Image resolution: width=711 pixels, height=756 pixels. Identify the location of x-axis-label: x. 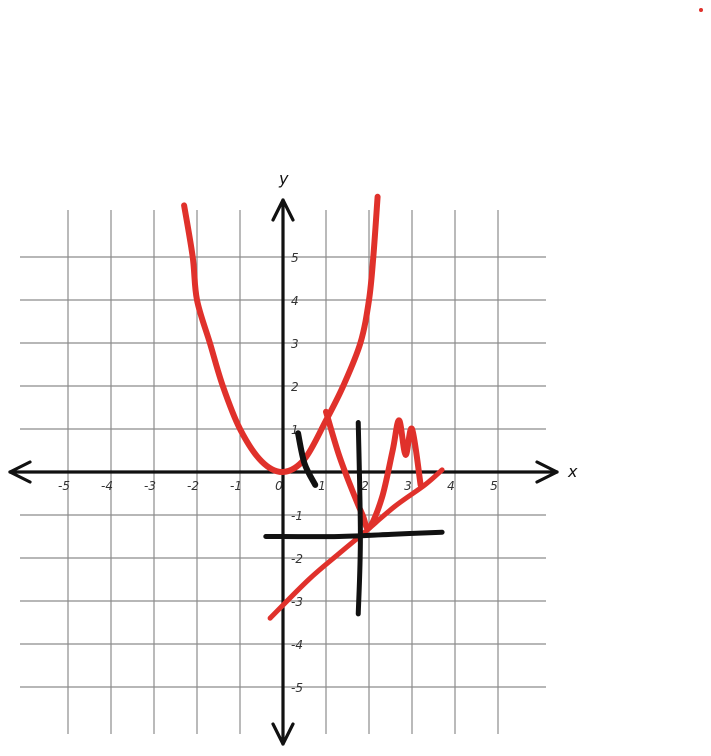
(572, 471).